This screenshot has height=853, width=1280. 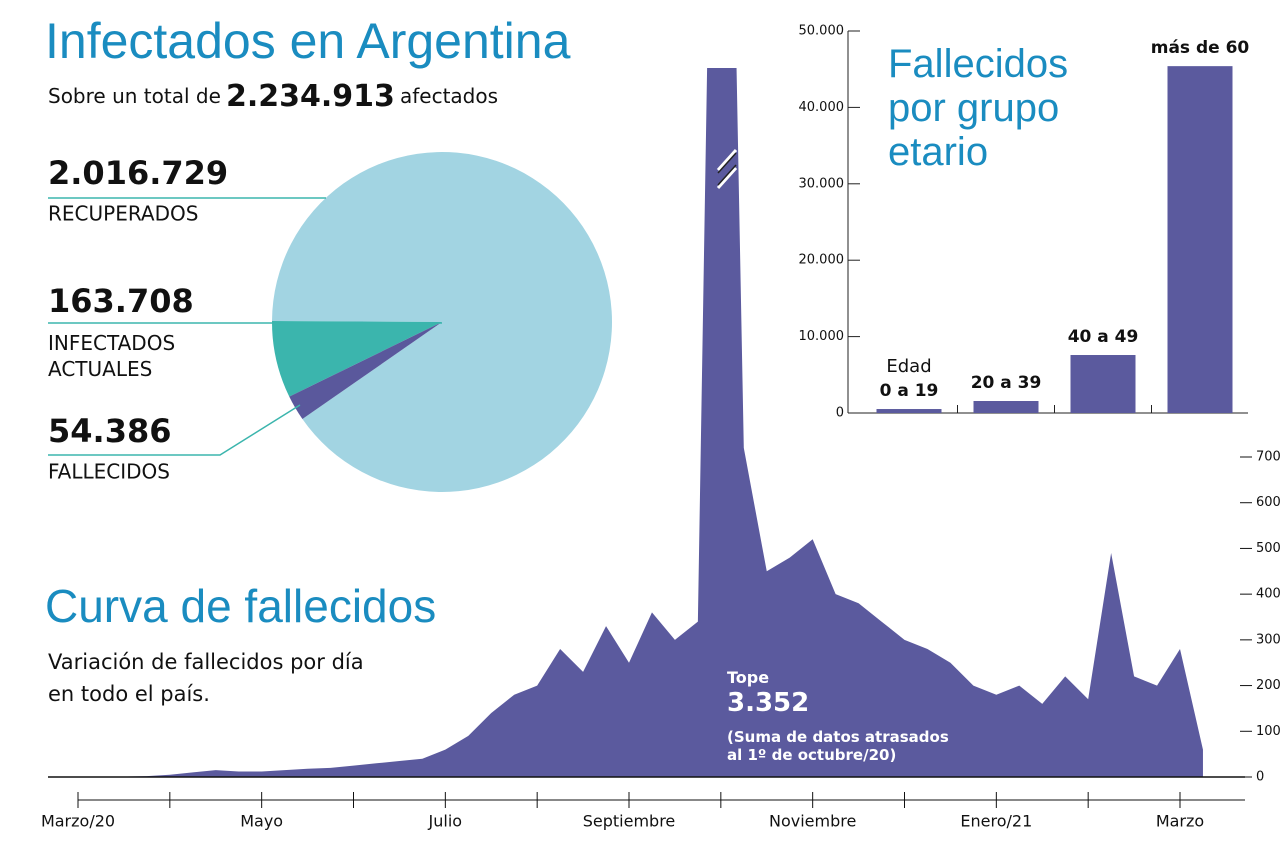 I want to click on annotation-title: Tope, so click(x=748, y=677).